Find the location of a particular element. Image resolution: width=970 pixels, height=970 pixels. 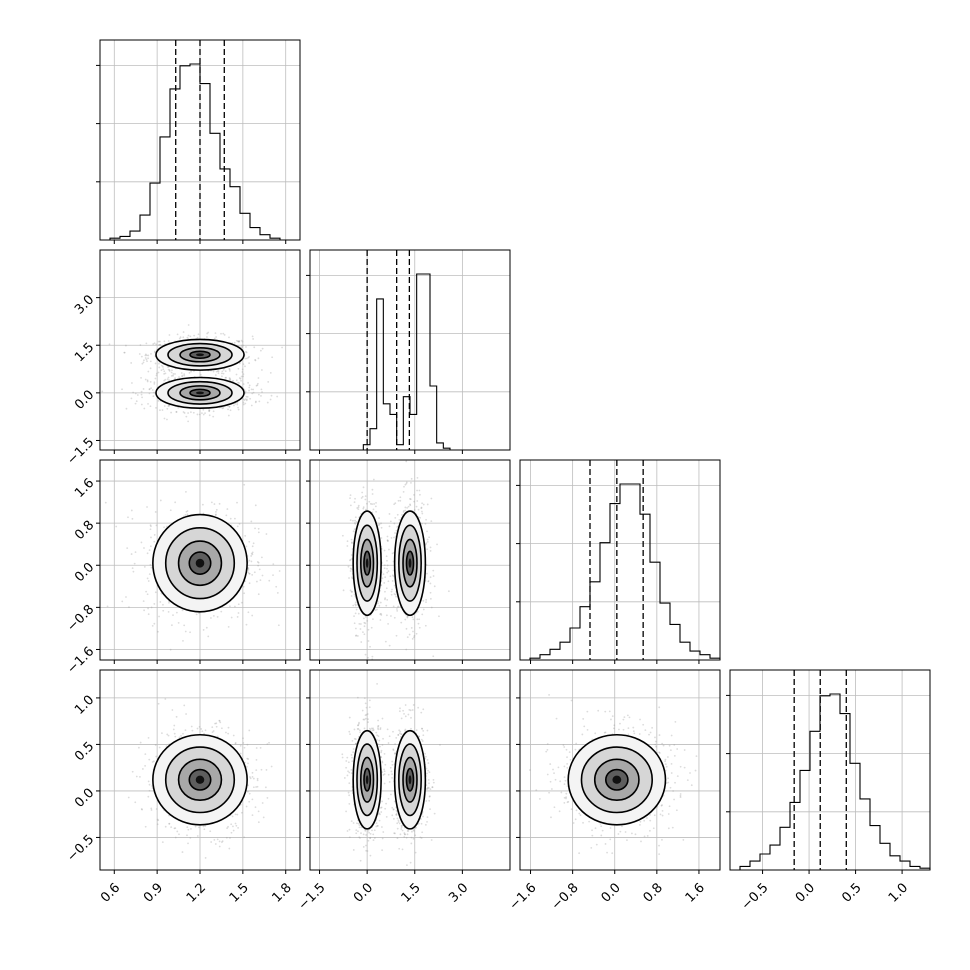

y-tick-label: −0.8 is located at coordinates (80, 618).